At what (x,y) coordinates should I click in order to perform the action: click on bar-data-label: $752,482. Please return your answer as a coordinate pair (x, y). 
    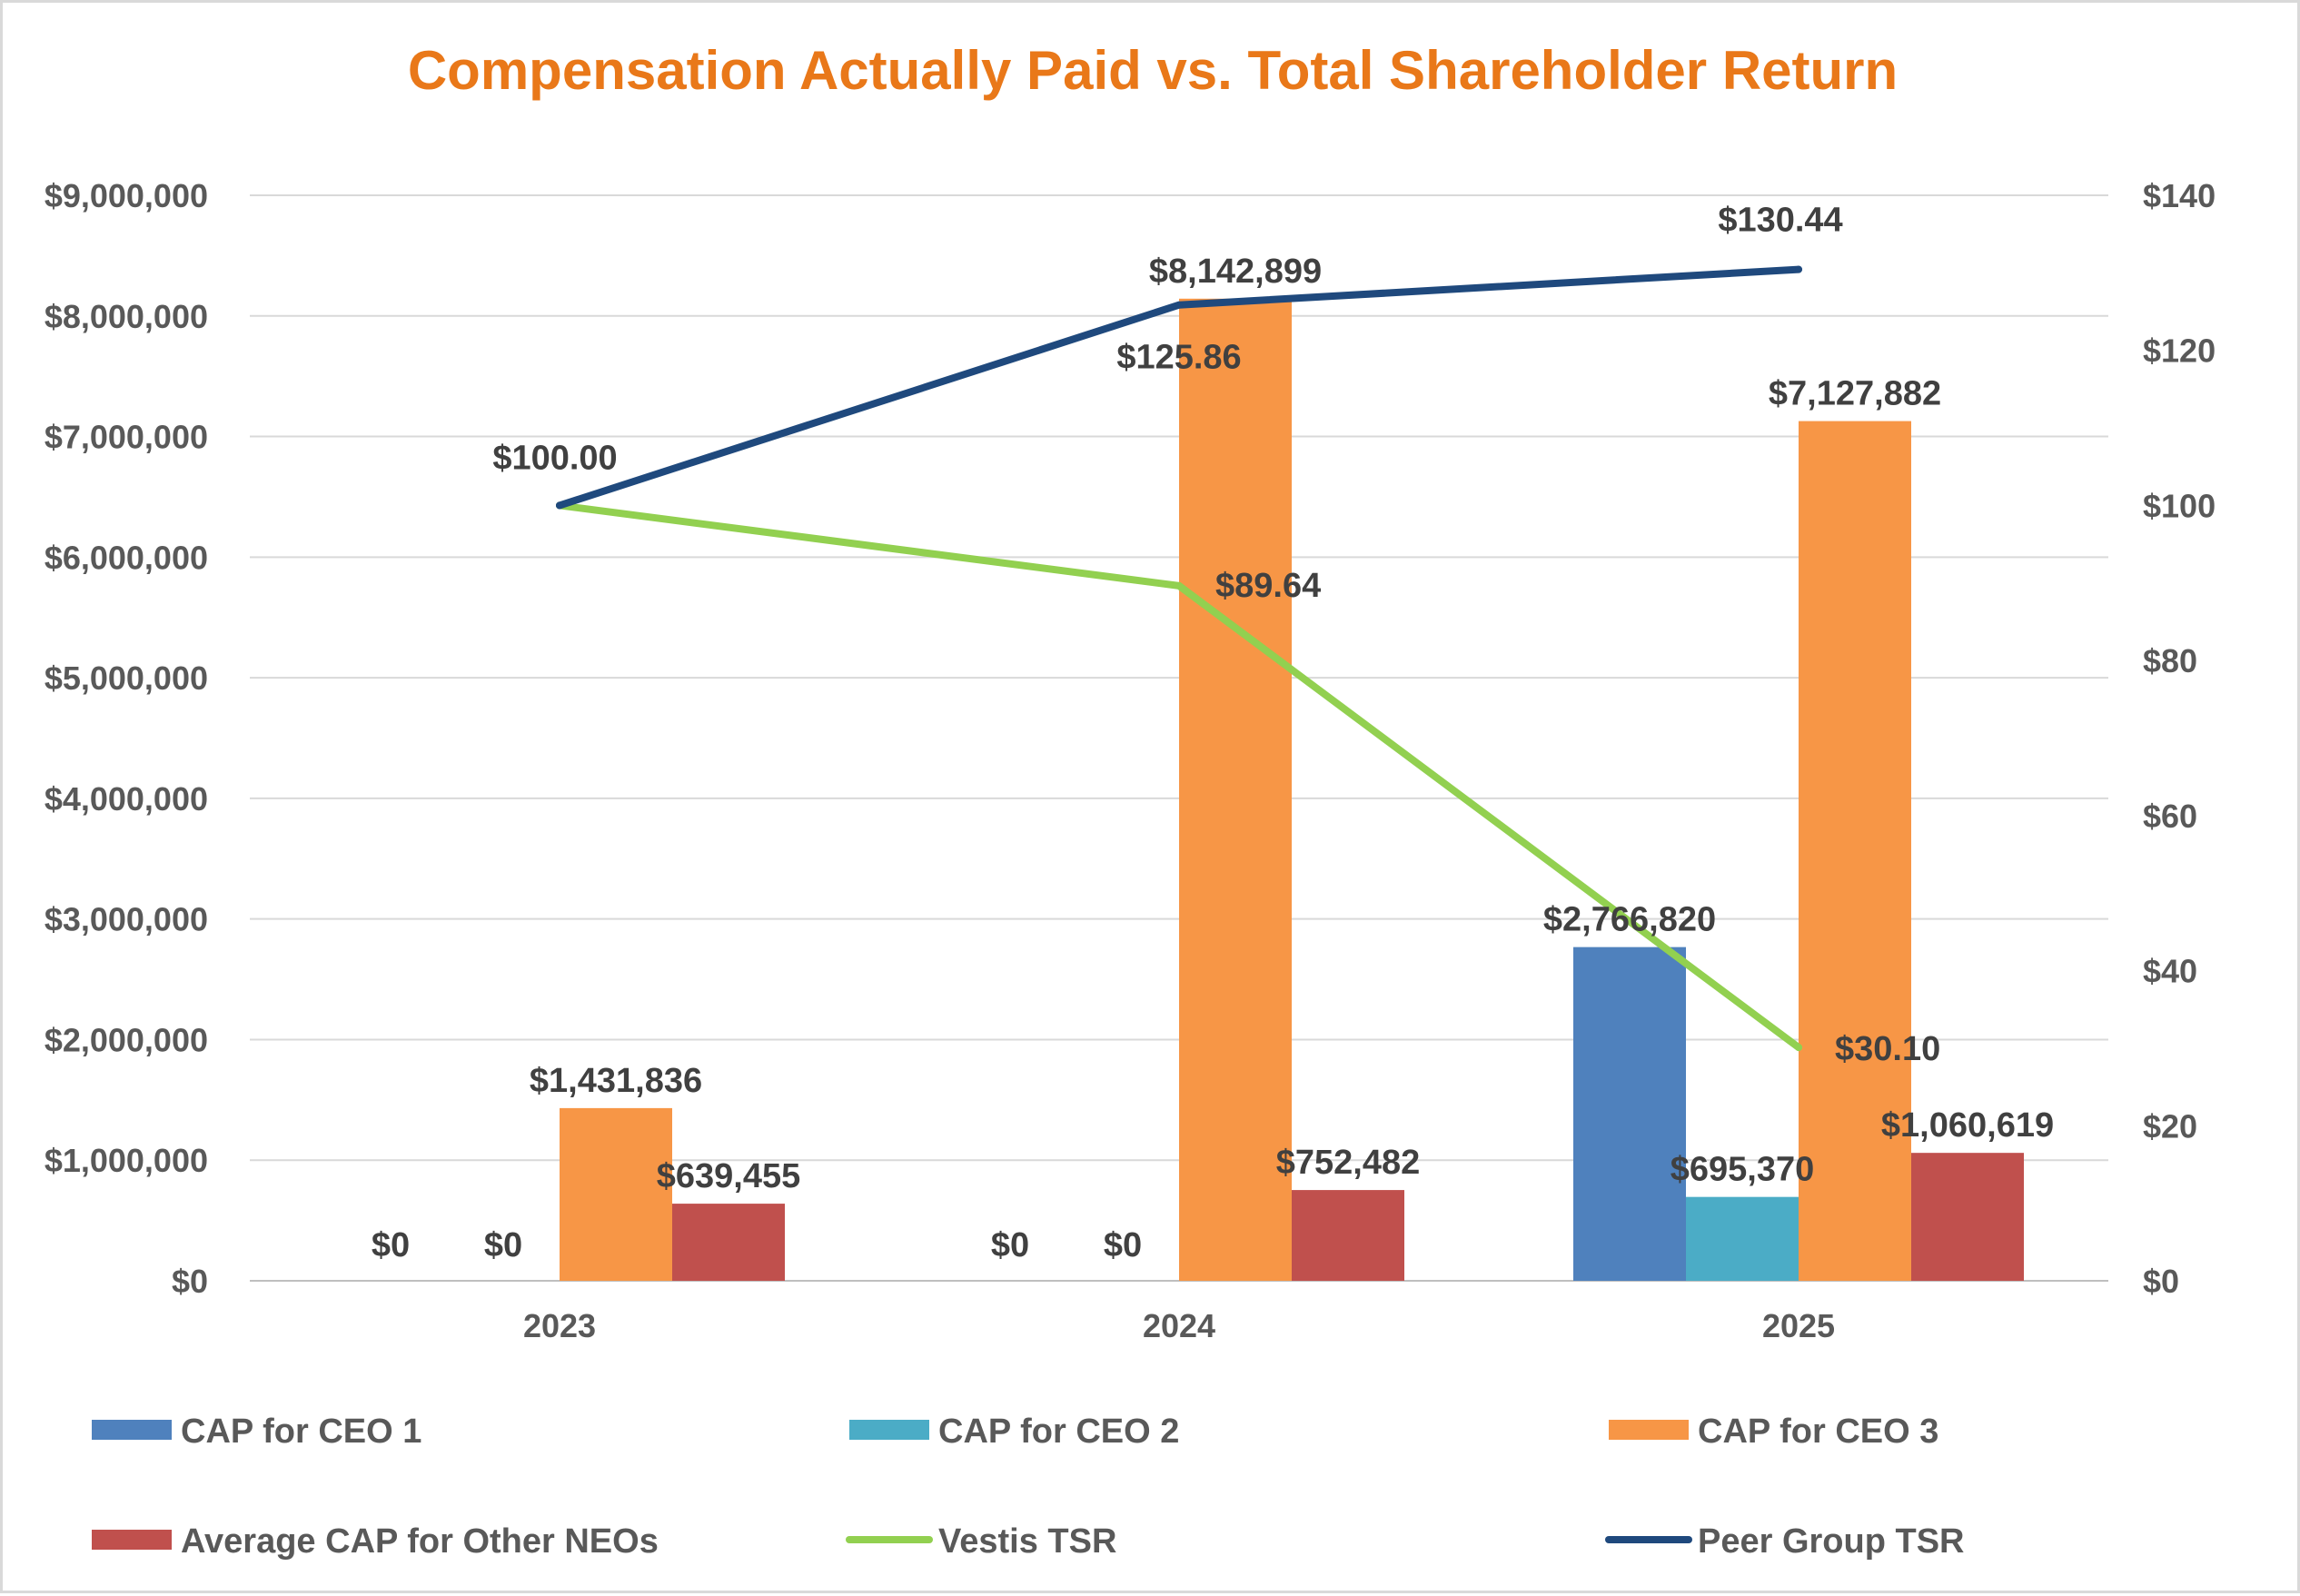
    Looking at the image, I should click on (1348, 1163).